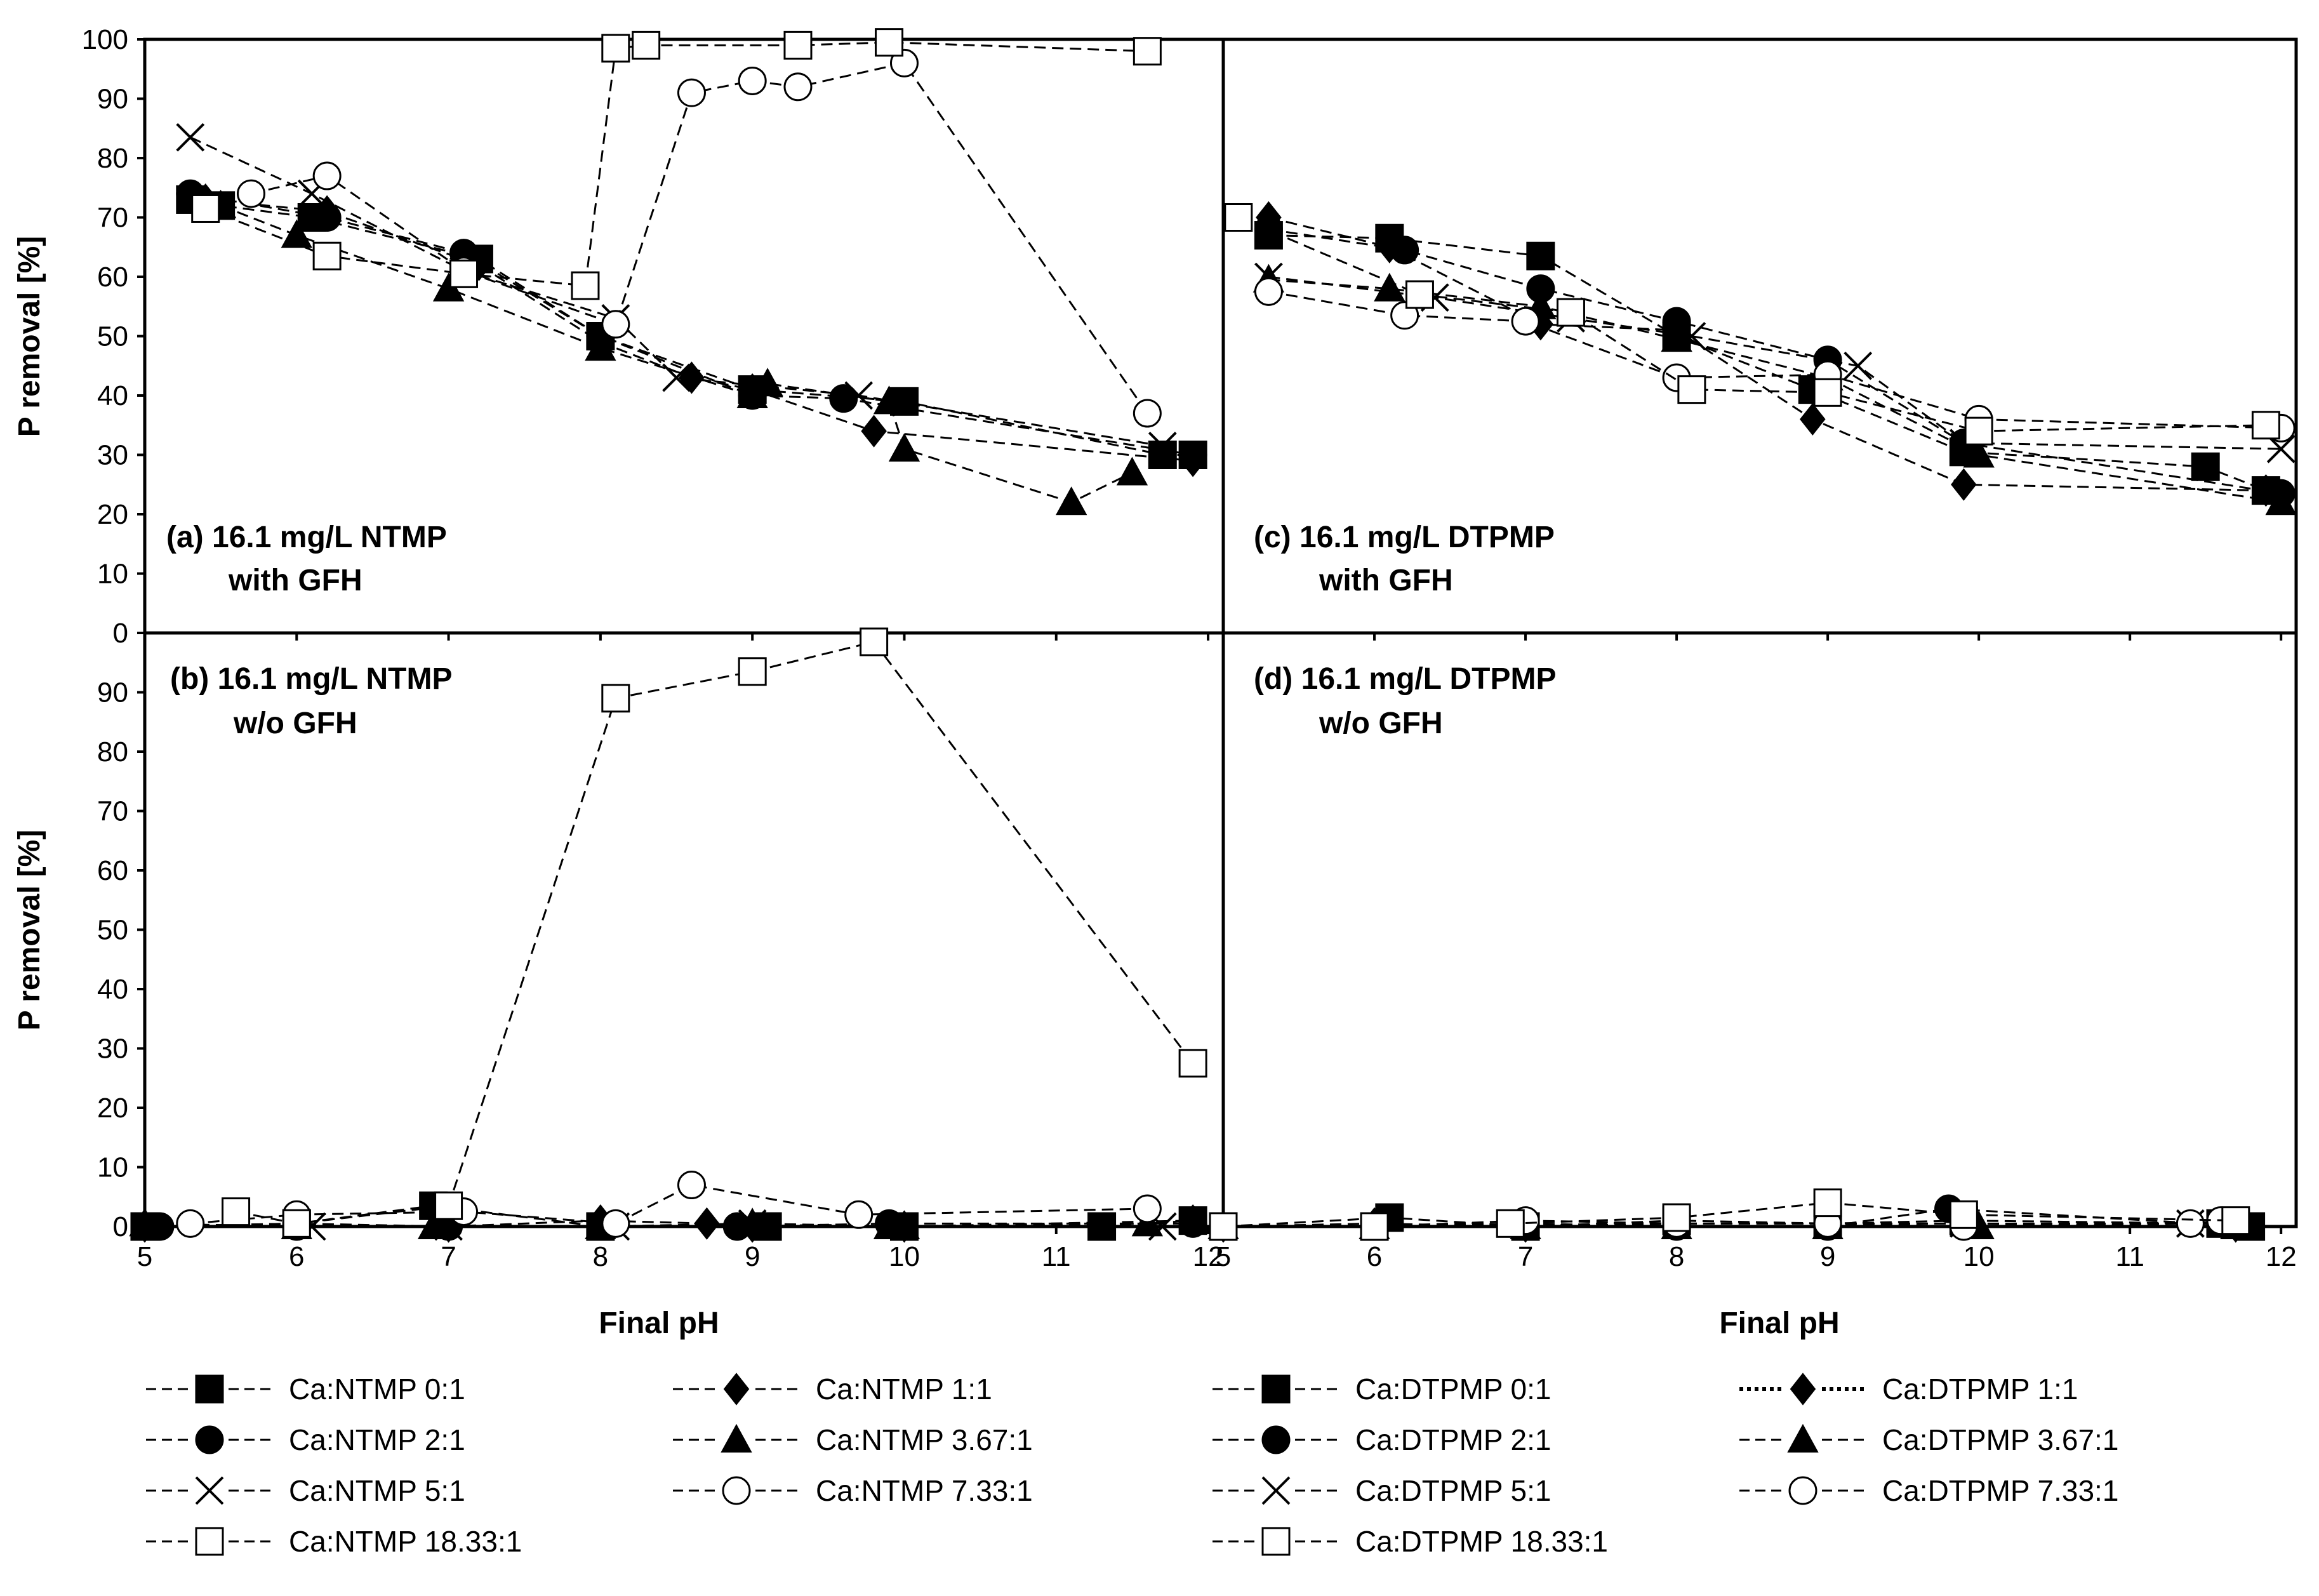 This screenshot has height=1596, width=2319. What do you see at coordinates (1381, 723) in the screenshot?
I see `panel-d-label-line2: w/o GFH` at bounding box center [1381, 723].